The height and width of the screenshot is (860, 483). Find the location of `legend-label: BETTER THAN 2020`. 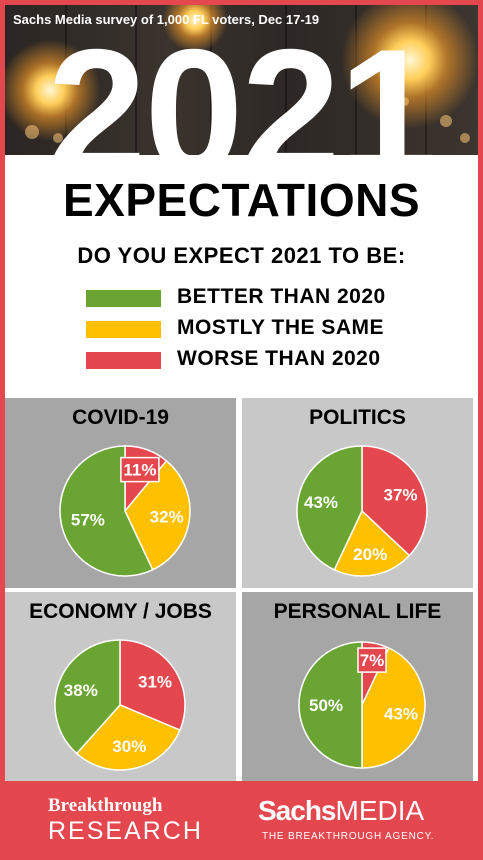

legend-label: BETTER THAN 2020 is located at coordinates (281, 296).